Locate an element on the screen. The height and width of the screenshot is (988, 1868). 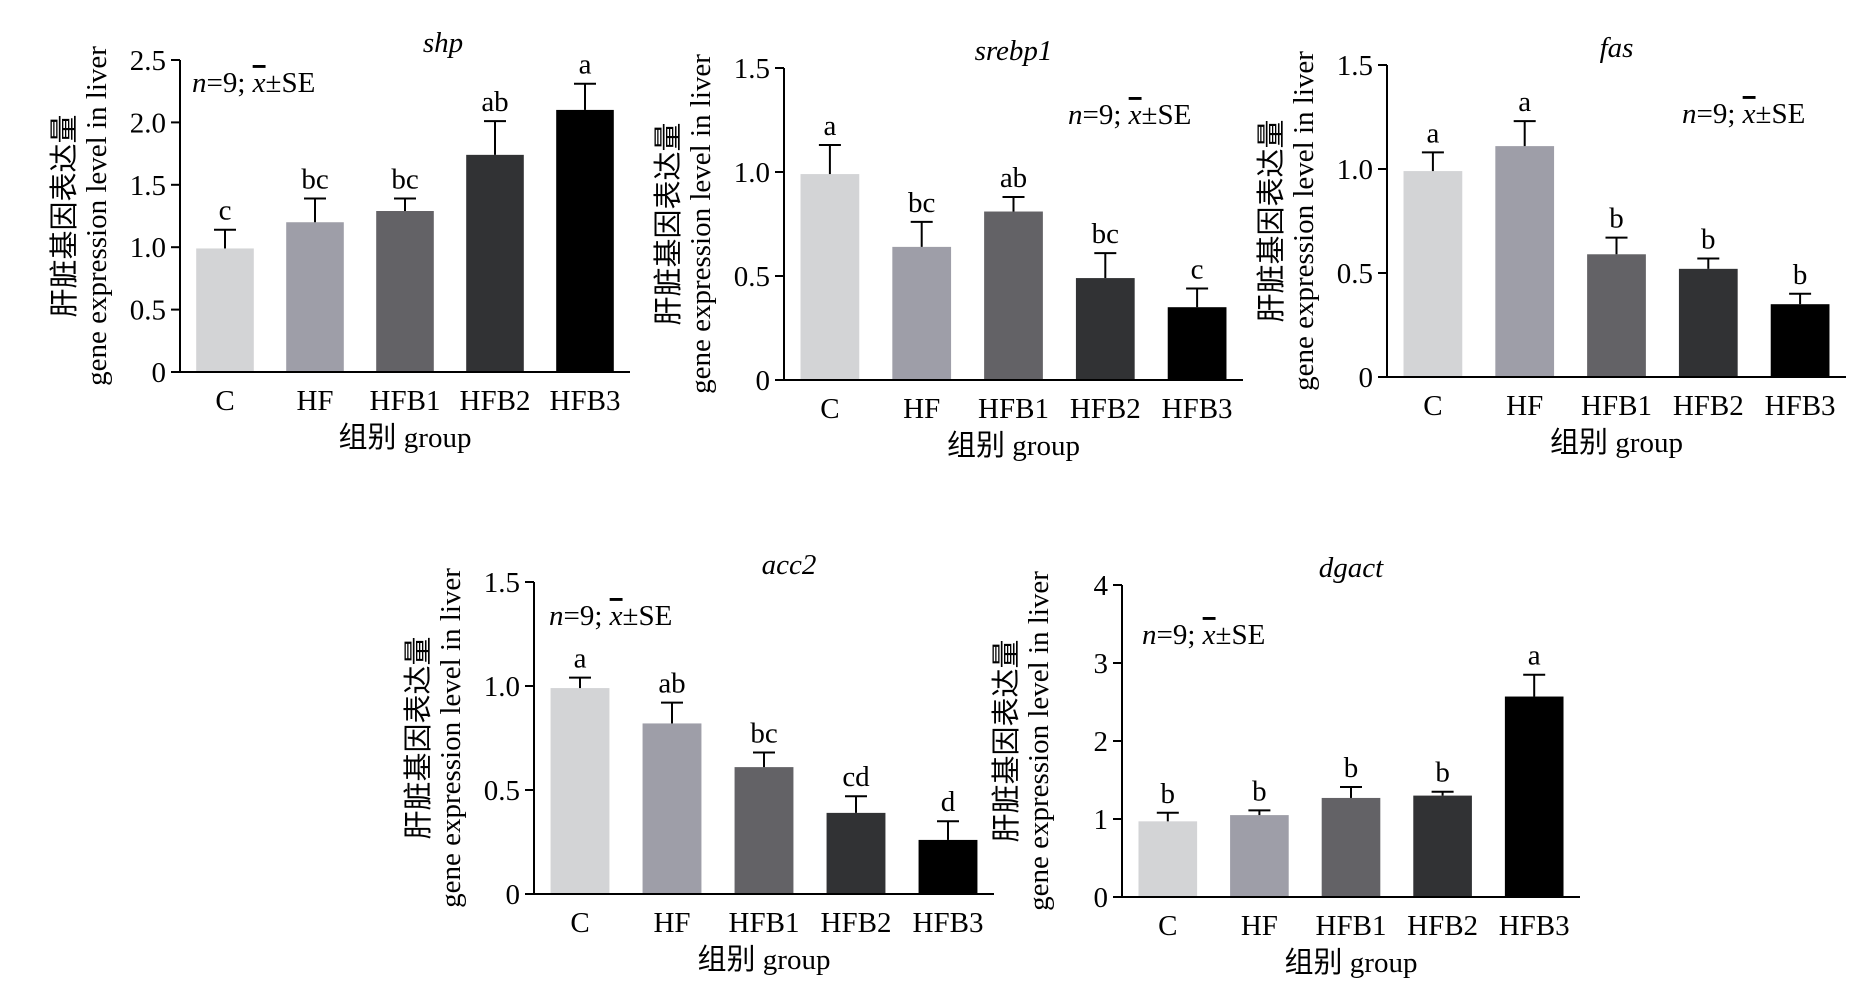
y-tick-label: 2.0 is located at coordinates (148, 123).